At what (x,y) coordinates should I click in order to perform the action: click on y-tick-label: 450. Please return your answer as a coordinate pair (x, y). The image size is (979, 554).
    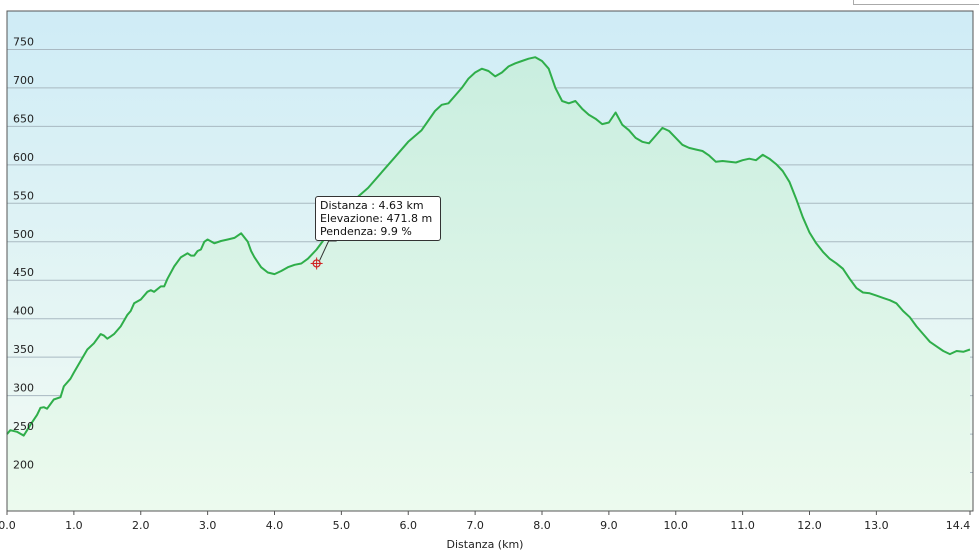
    Looking at the image, I should click on (23, 272).